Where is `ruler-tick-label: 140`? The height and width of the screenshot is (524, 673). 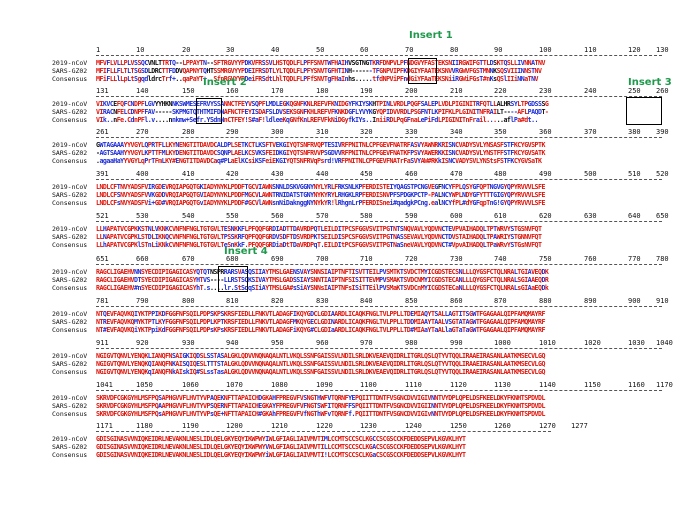 ruler-tick-label: 140 is located at coordinates (142, 91).